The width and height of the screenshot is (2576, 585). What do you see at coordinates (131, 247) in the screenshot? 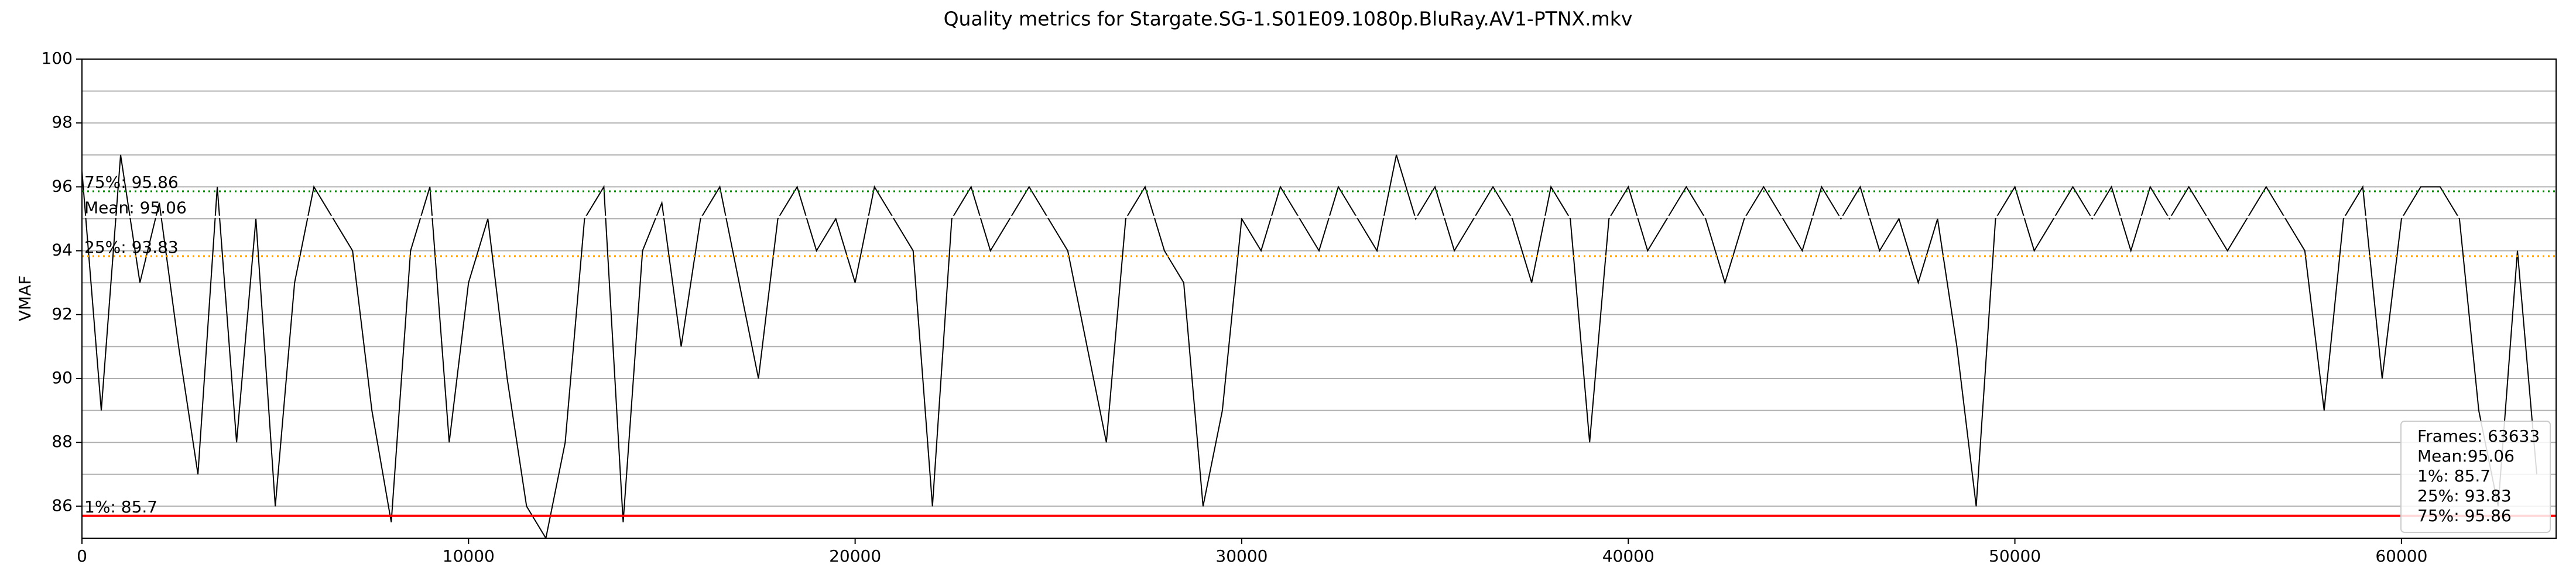
I see `stat-label: 25%: 93.83` at bounding box center [131, 247].